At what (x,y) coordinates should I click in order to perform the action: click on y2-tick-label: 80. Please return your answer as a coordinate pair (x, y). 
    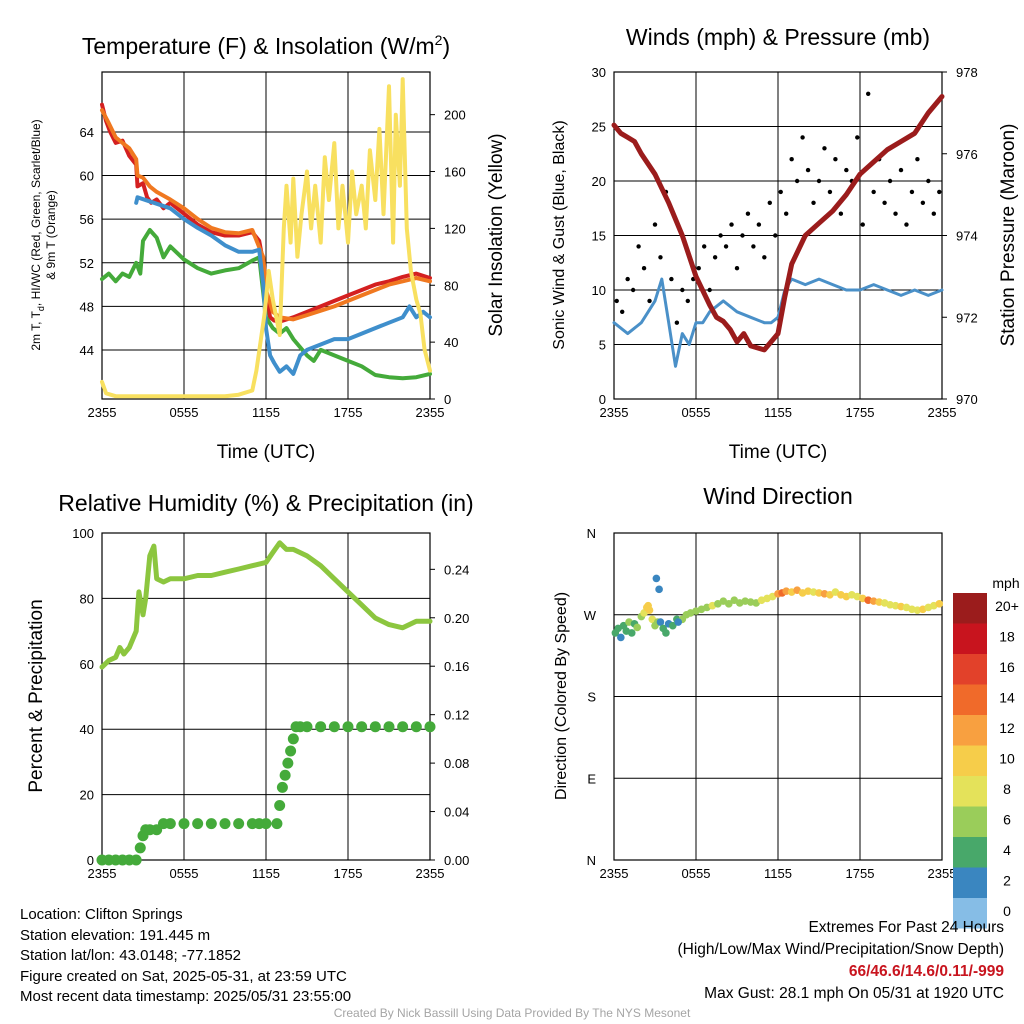
    Looking at the image, I should click on (451, 285).